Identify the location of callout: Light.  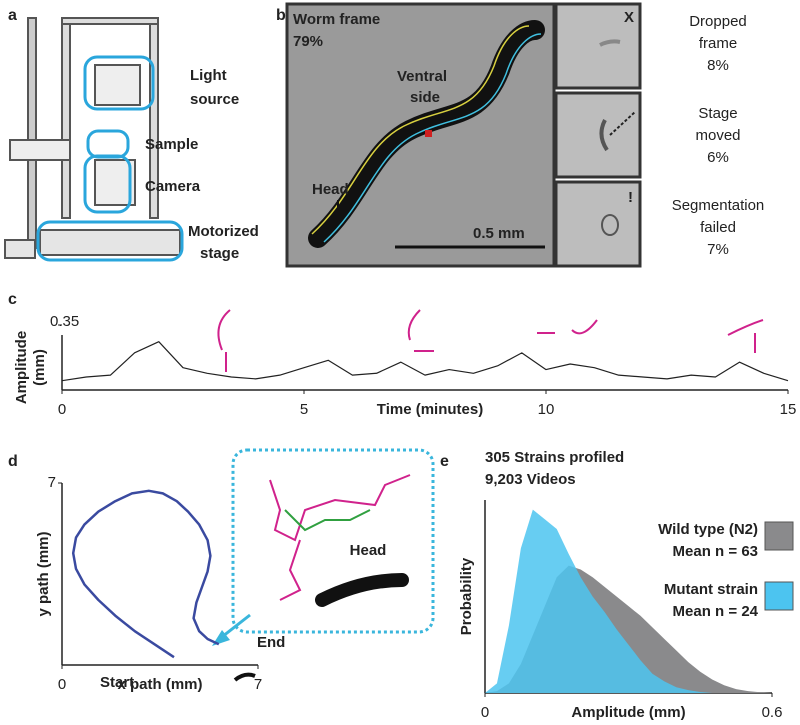
(208, 75).